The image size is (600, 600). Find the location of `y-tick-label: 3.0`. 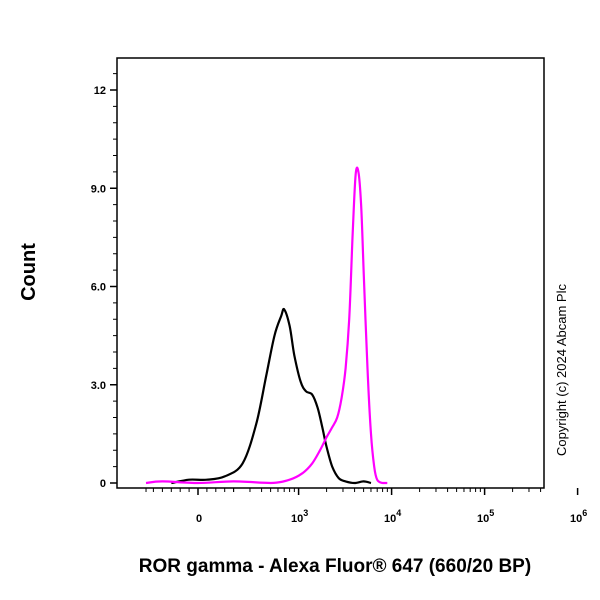

y-tick-label: 3.0 is located at coordinates (98, 386).